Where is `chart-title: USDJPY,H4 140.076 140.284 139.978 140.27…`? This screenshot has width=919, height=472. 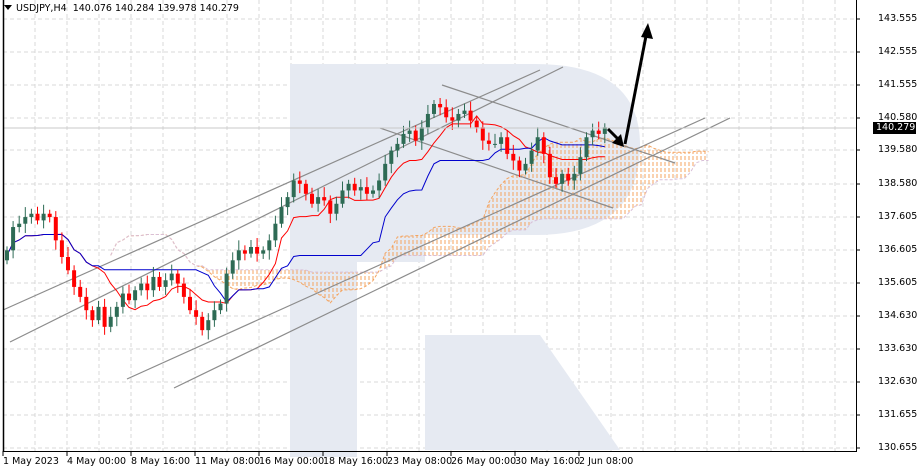 chart-title: USDJPY,H4 140.076 140.284 139.978 140.27… is located at coordinates (121, 8).